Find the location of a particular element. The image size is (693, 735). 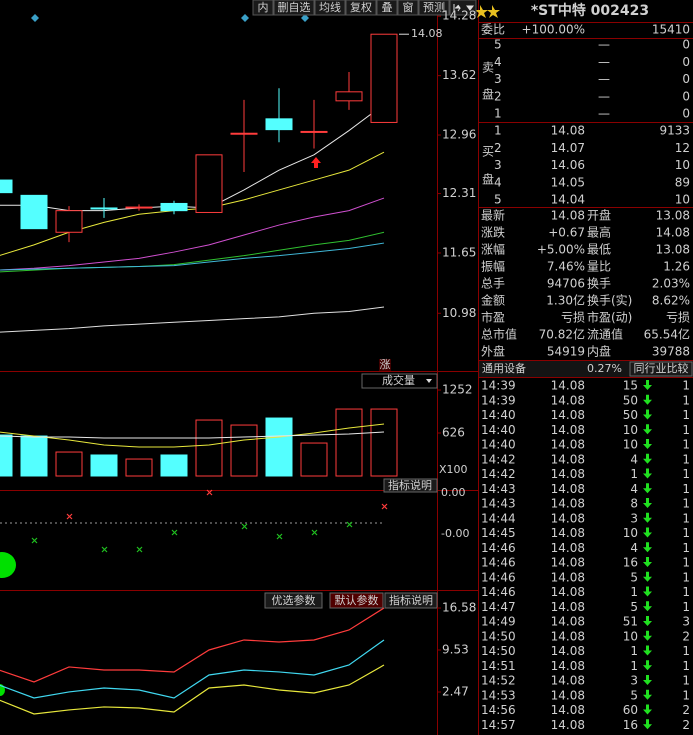

max-label: 14.08 is located at coordinates (427, 33).